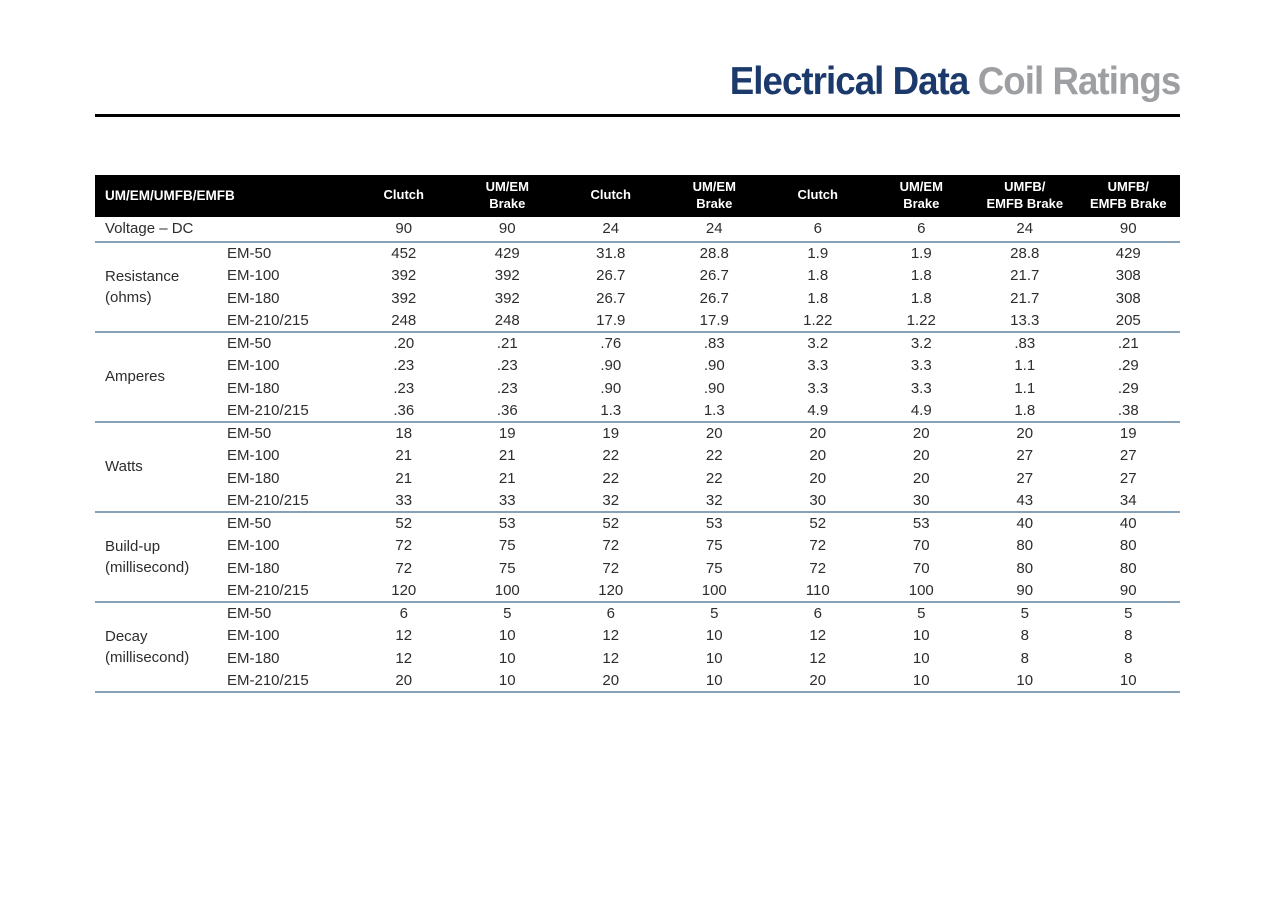 This screenshot has height=918, width=1275. Describe the element at coordinates (638, 501) in the screenshot. I see `table-row: EM-210/215 33 33 32 32 30 30 43 34` at that location.